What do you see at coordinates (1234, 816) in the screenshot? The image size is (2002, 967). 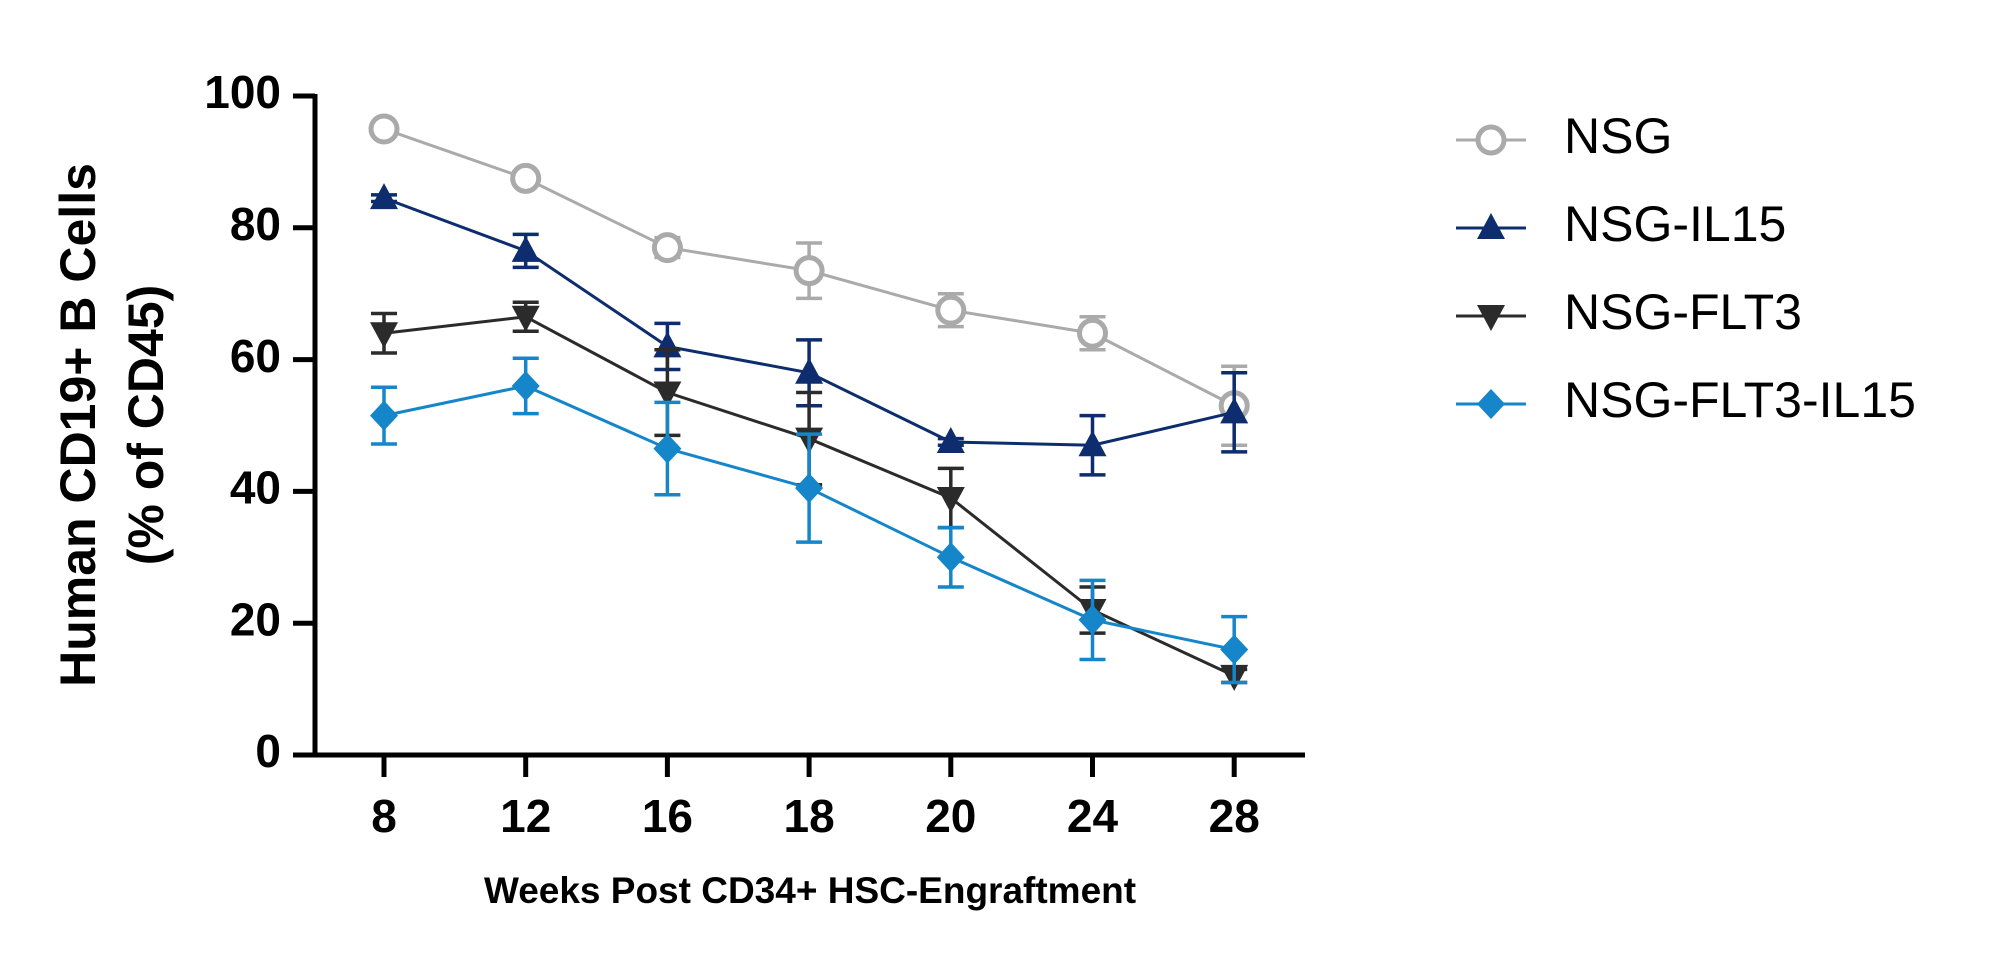 I see `x-tick-label: 28` at bounding box center [1234, 816].